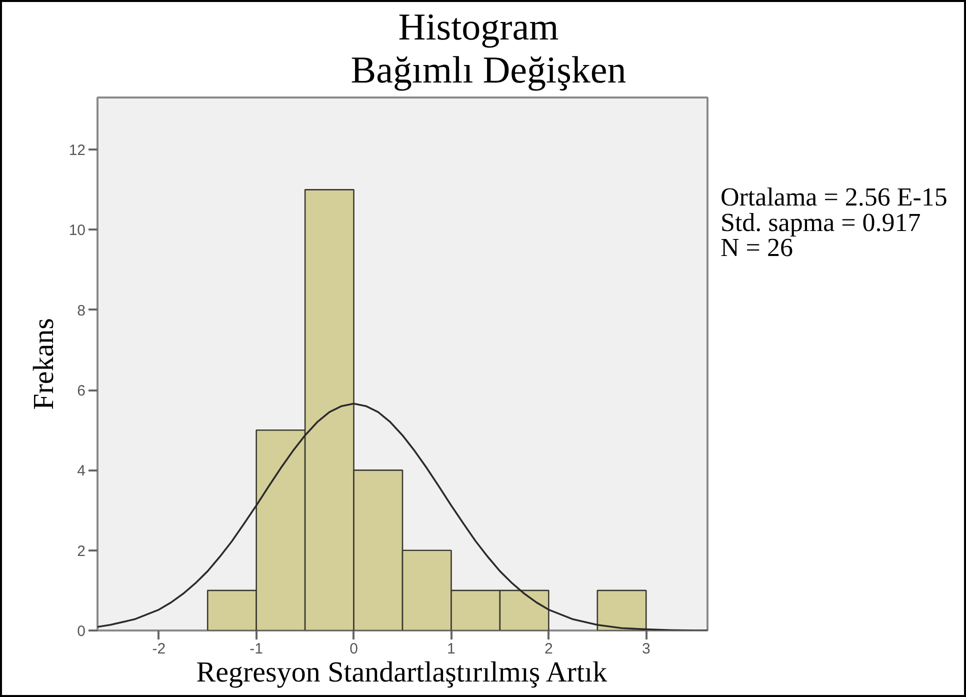 This screenshot has height=697, width=966. What do you see at coordinates (451, 649) in the screenshot?
I see `x-tick-label: 1` at bounding box center [451, 649].